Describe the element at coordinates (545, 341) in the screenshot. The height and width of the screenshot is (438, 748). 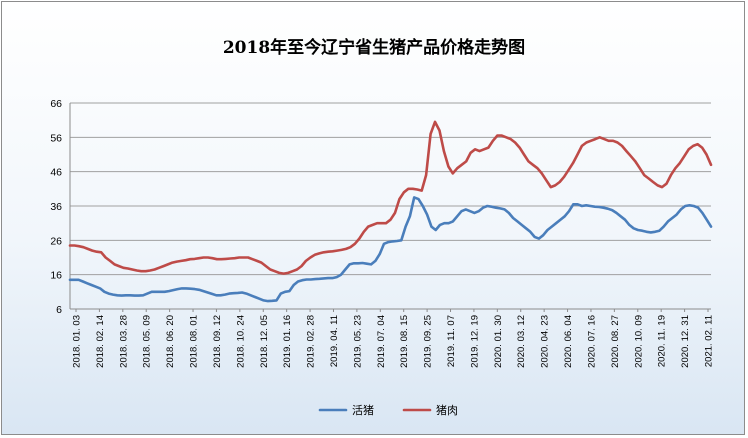
I see `x-tick-label: 2020. 04. 23` at that location.